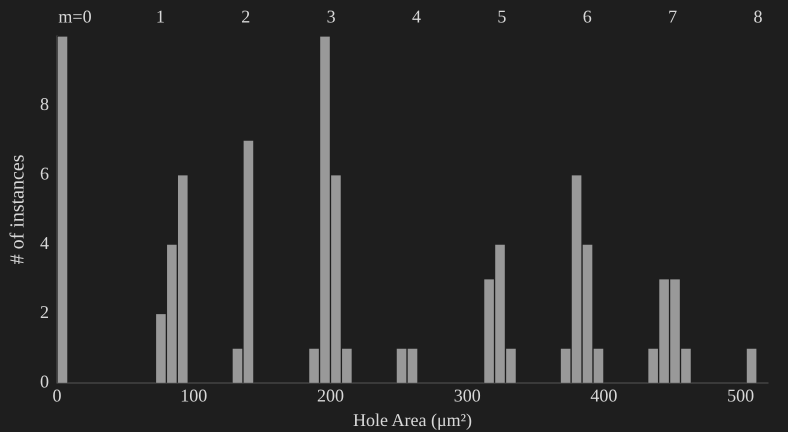 This screenshot has width=788, height=432. I want to click on text: 3, so click(331, 16).